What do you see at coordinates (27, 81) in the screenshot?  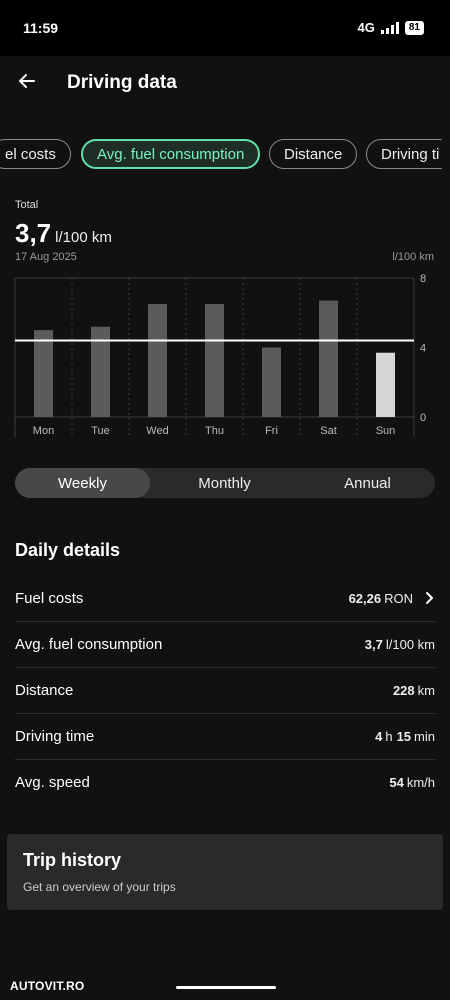 I see `back-arrow-icon` at bounding box center [27, 81].